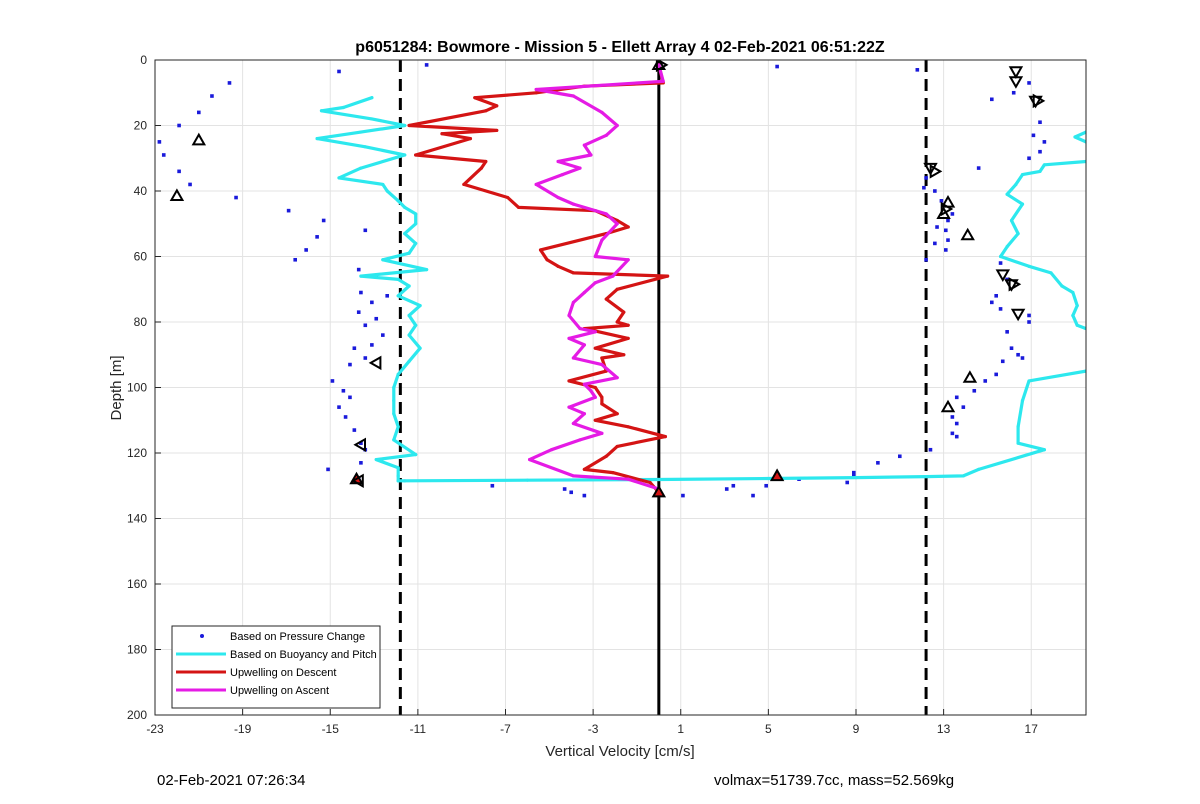 The image size is (1200, 804). I want to click on y-tick-label: 120, so click(137, 453).